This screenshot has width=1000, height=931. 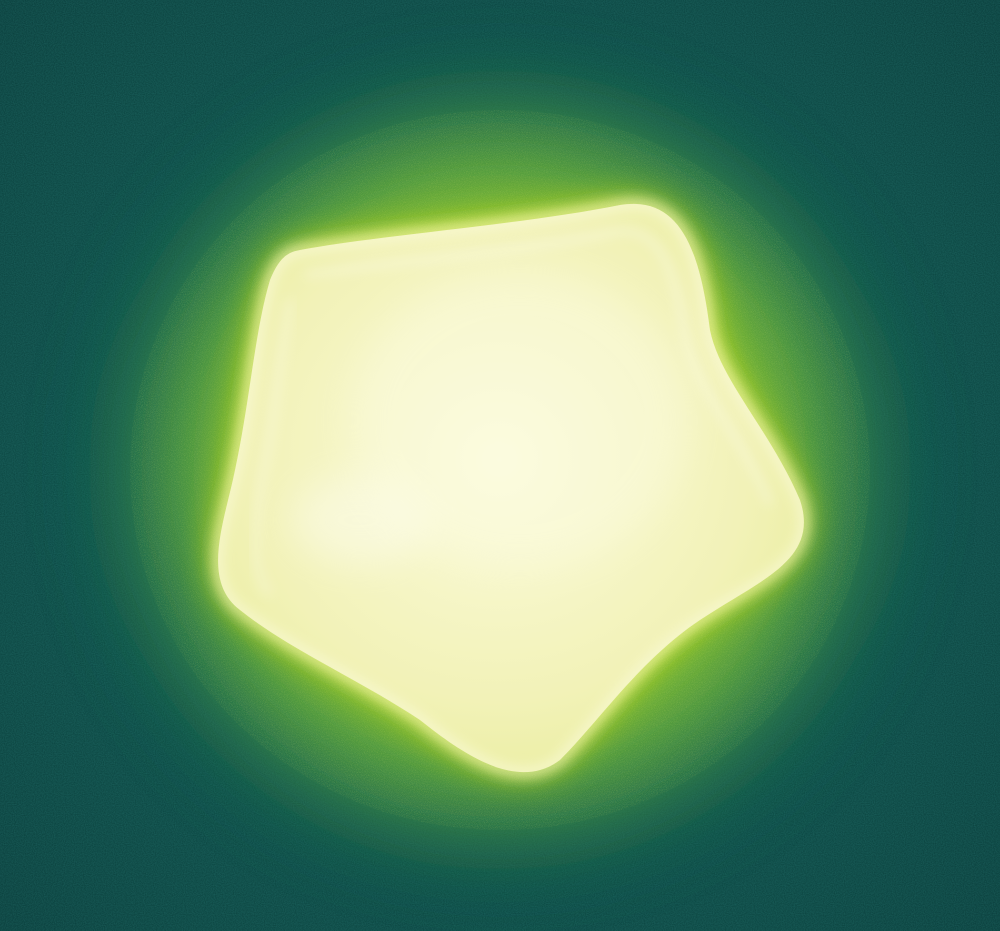 I want to click on inner-contour-top, so click(x=538, y=367).